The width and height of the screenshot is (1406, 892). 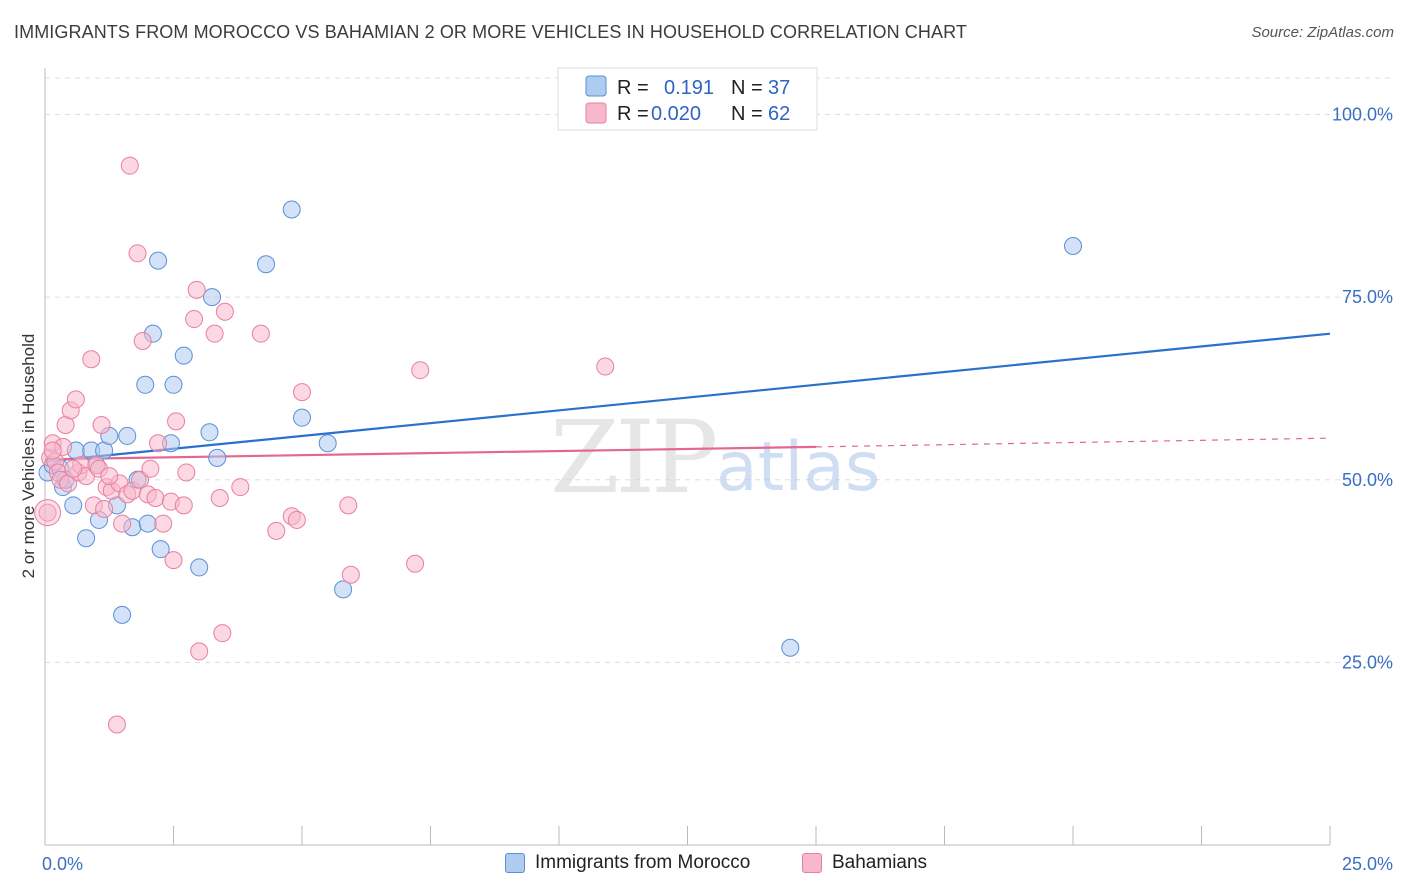 I want to click on chart-source: Source: ZipAtlas.com, so click(x=1322, y=32).